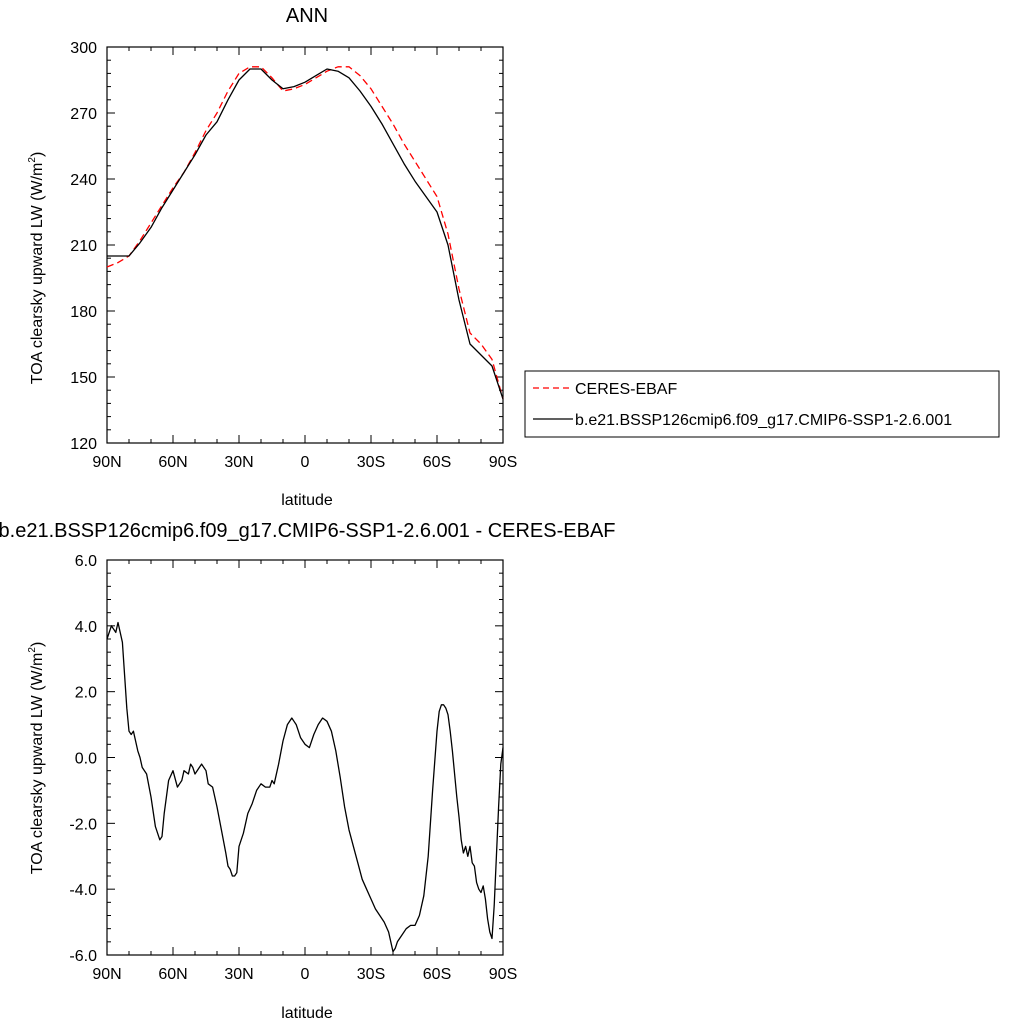 The height and width of the screenshot is (1024, 1024). Describe the element at coordinates (307, 500) in the screenshot. I see `top-xlabel: latitude` at that location.